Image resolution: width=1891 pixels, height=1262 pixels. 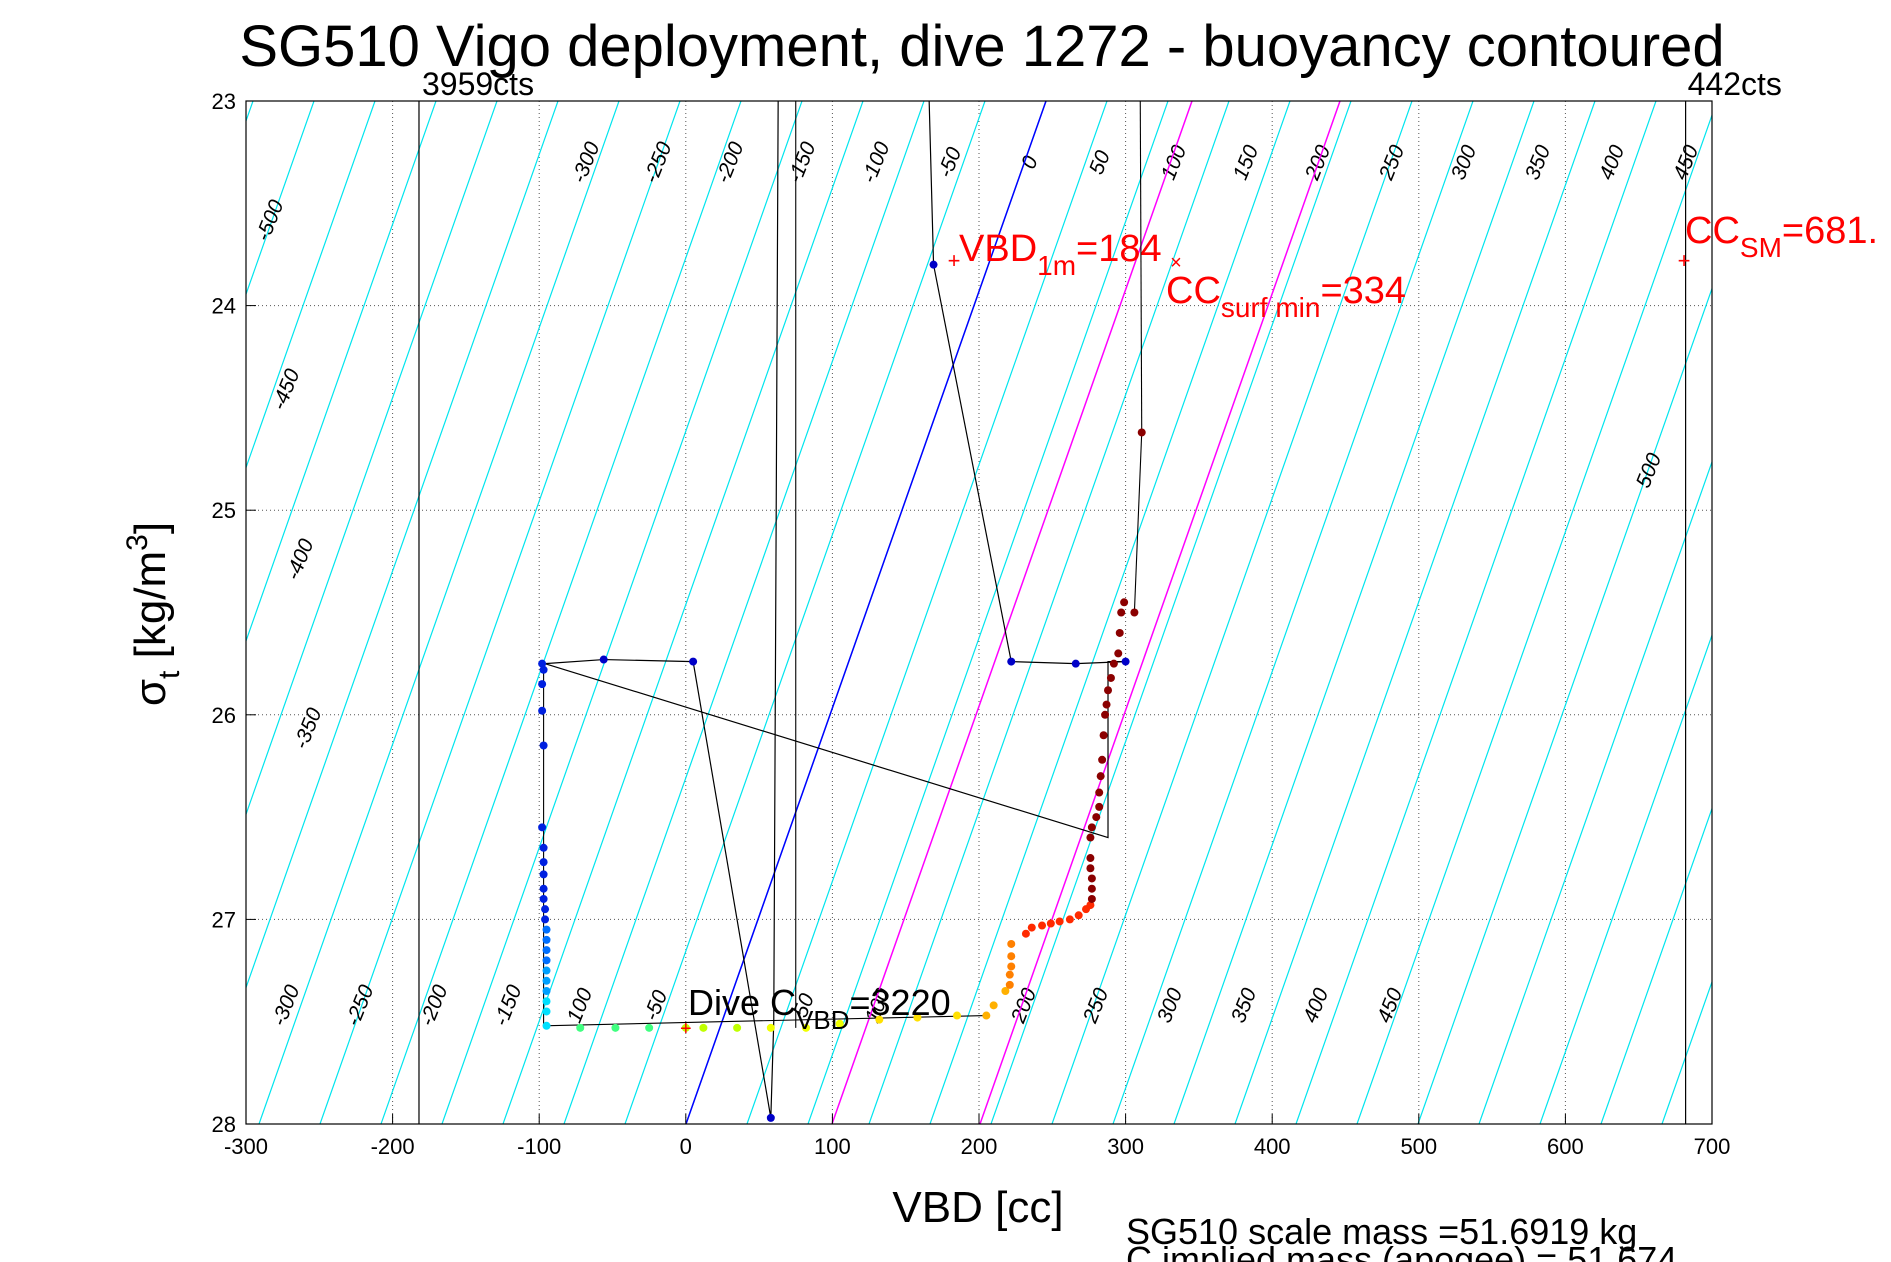 What do you see at coordinates (656, 1005) in the screenshot?
I see `contour-label-bottom: -50` at bounding box center [656, 1005].